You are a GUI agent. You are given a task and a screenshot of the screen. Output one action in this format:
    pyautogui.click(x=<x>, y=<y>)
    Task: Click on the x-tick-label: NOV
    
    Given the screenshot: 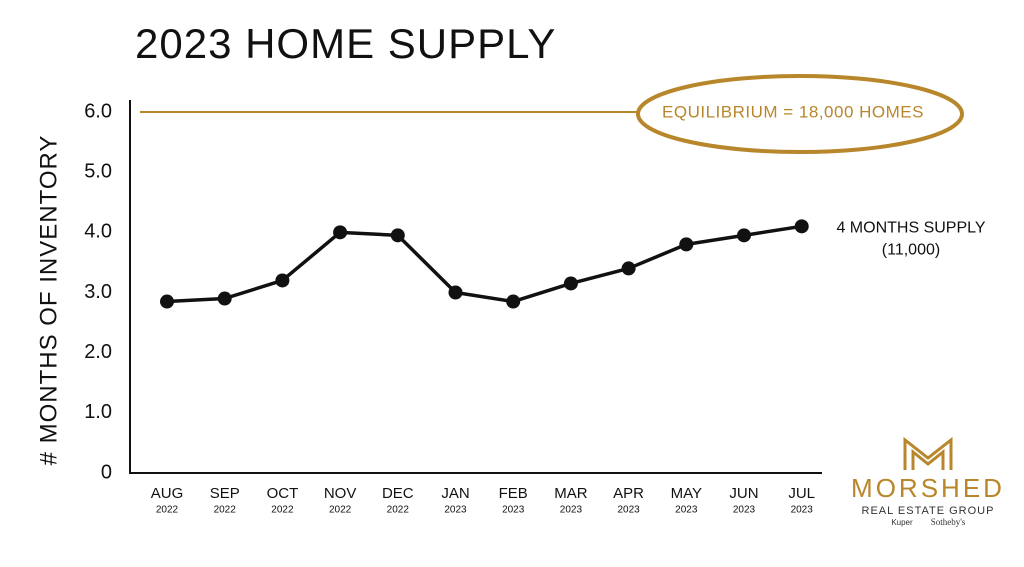 What is the action you would take?
    pyautogui.click(x=340, y=493)
    